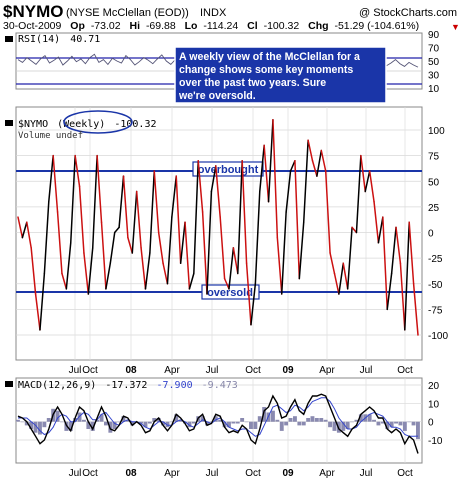 Image resolution: width=461 pixels, height=487 pixels. What do you see at coordinates (282, 26) in the screenshot?
I see `close-value: -100.32` at bounding box center [282, 26].